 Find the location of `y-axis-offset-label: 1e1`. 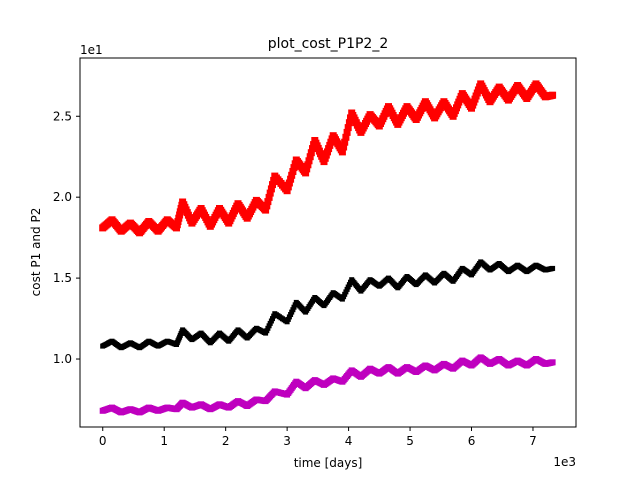

y-axis-offset-label: 1e1 is located at coordinates (91, 50).